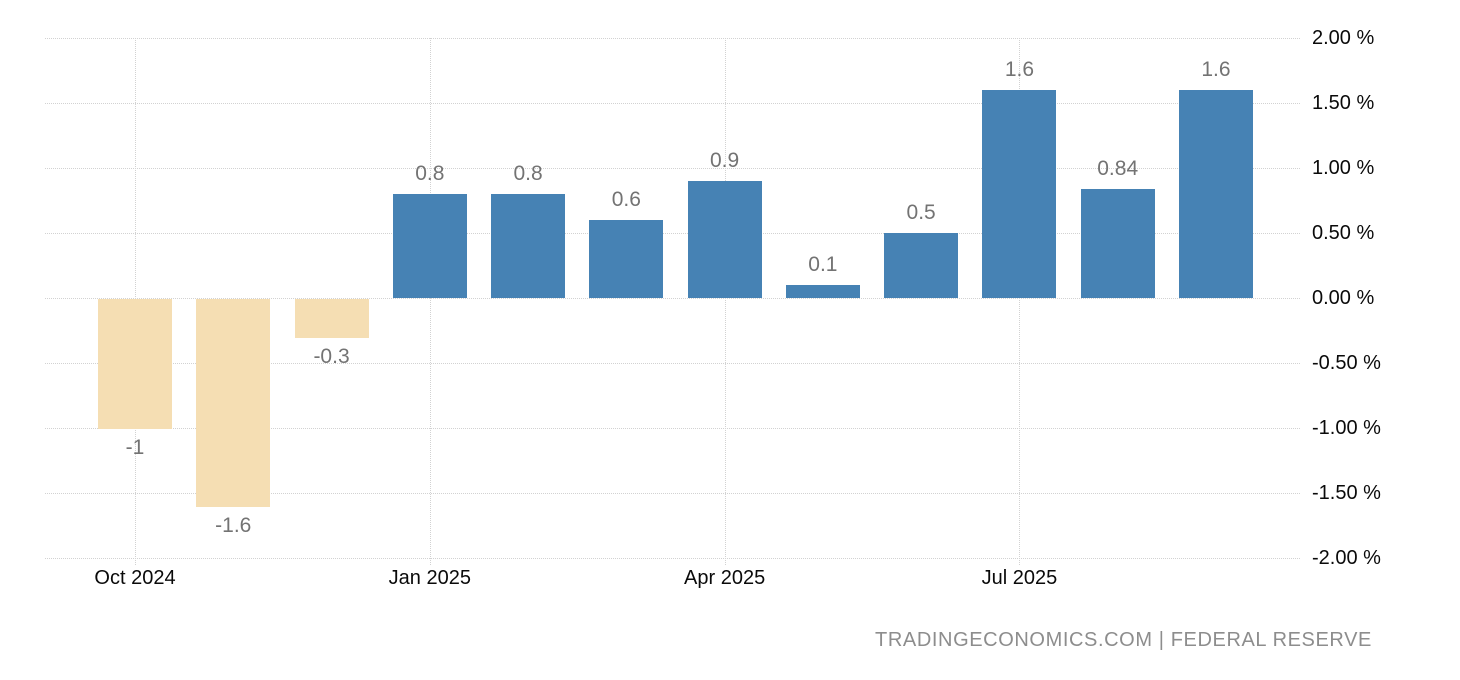 Image resolution: width=1460 pixels, height=680 pixels. What do you see at coordinates (135, 578) in the screenshot?
I see `x-axis-tick-label: Oct 2024` at bounding box center [135, 578].